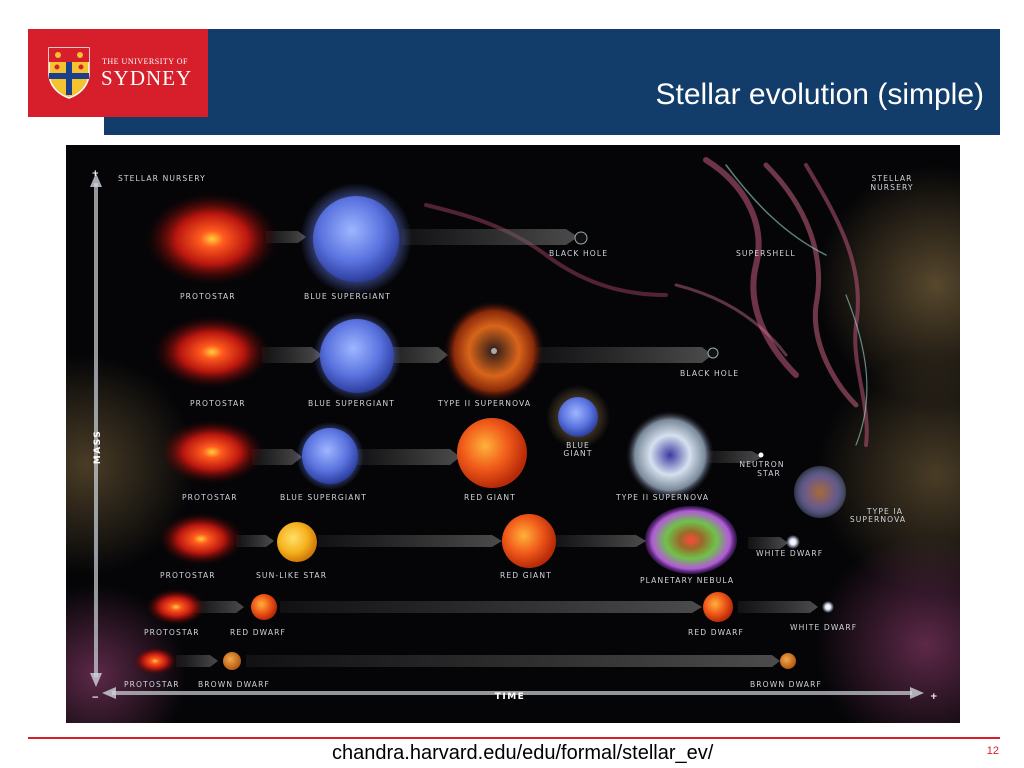 Image resolution: width=1024 pixels, height=768 pixels. What do you see at coordinates (761, 464) in the screenshot?
I see `label-neutron-star-1: NEUTRON` at bounding box center [761, 464].